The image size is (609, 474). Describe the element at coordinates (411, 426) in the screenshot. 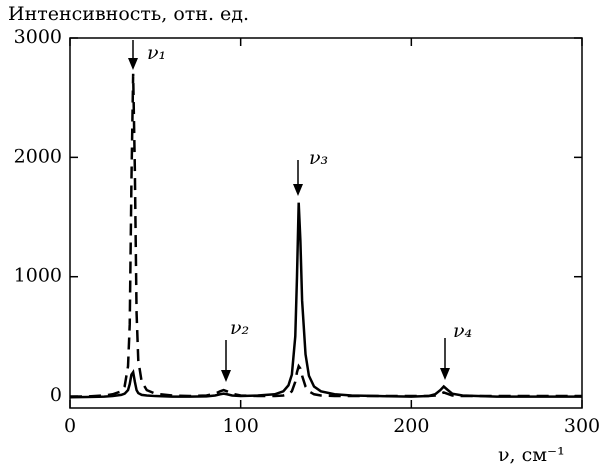

I see `x-tick-label: 200` at that location.